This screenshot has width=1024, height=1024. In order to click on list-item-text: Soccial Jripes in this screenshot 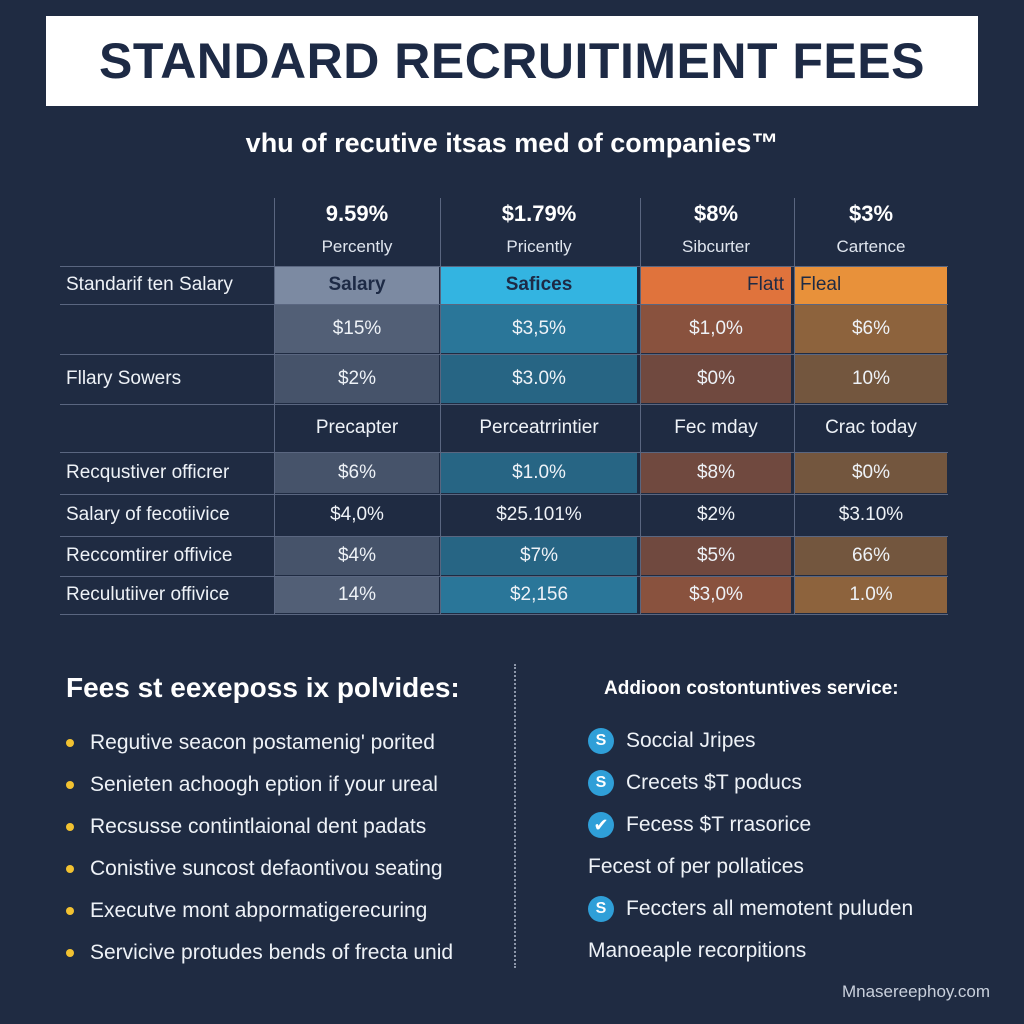, I will do `click(691, 740)`.